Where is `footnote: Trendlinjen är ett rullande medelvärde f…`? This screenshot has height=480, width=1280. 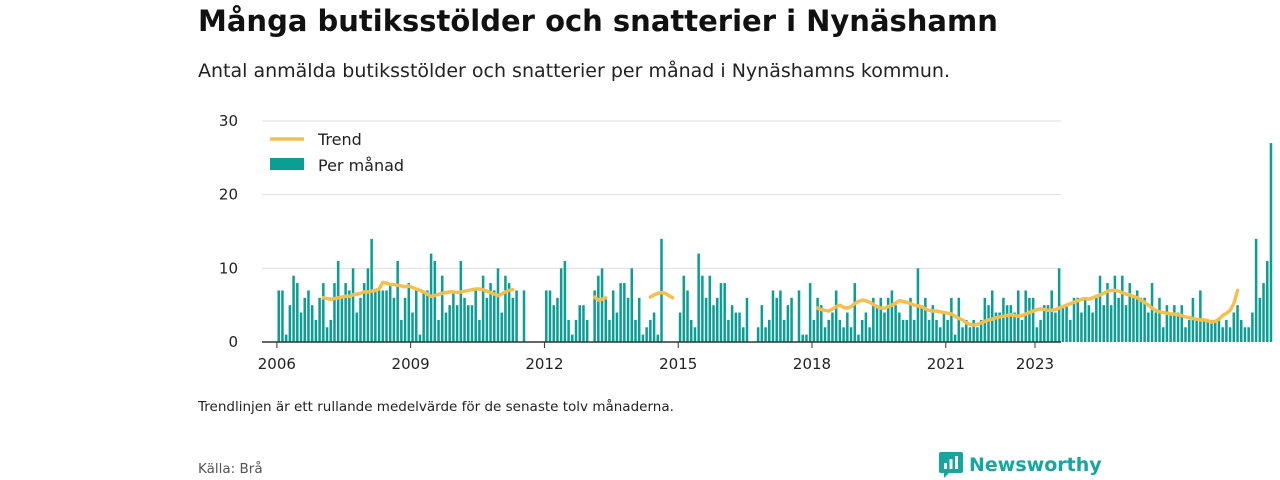 footnote: Trendlinjen är ett rullande medelvärde f… is located at coordinates (436, 407).